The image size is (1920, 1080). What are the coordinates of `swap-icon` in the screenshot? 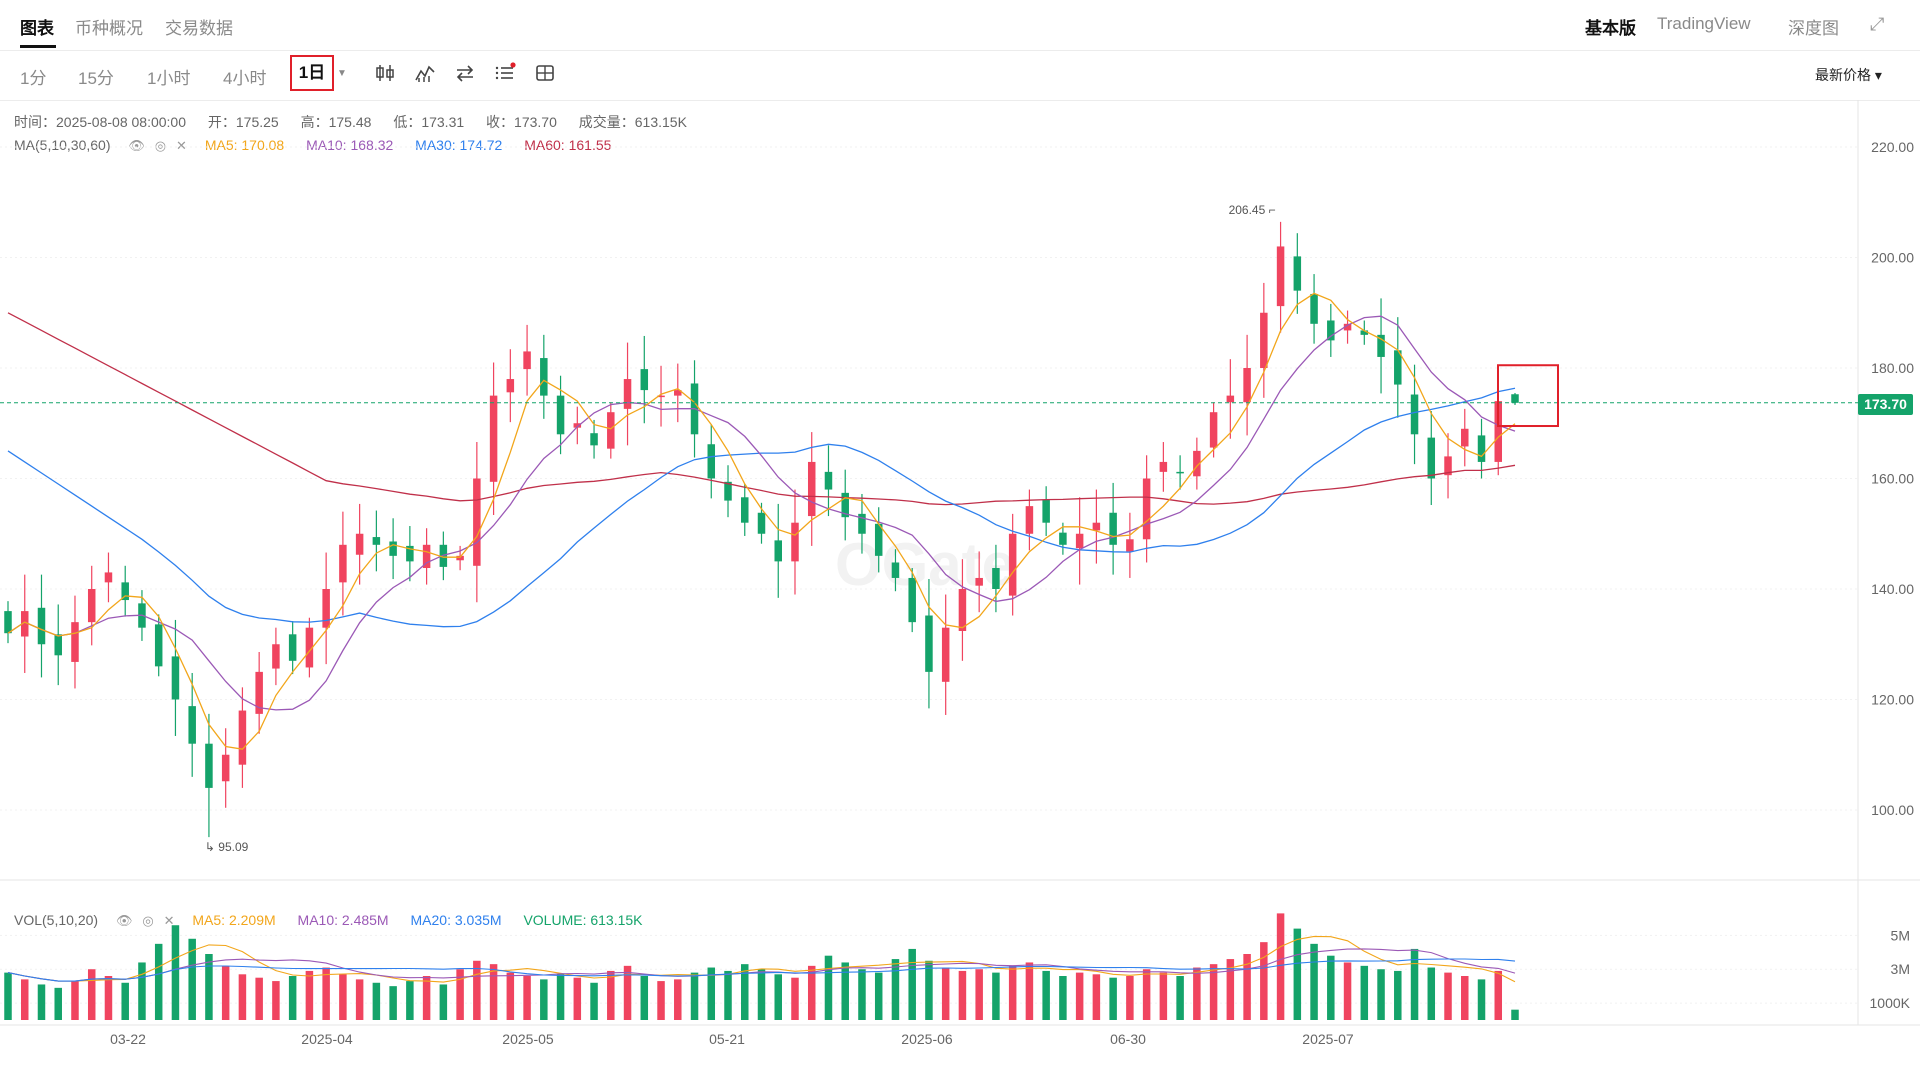 It's located at (465, 73).